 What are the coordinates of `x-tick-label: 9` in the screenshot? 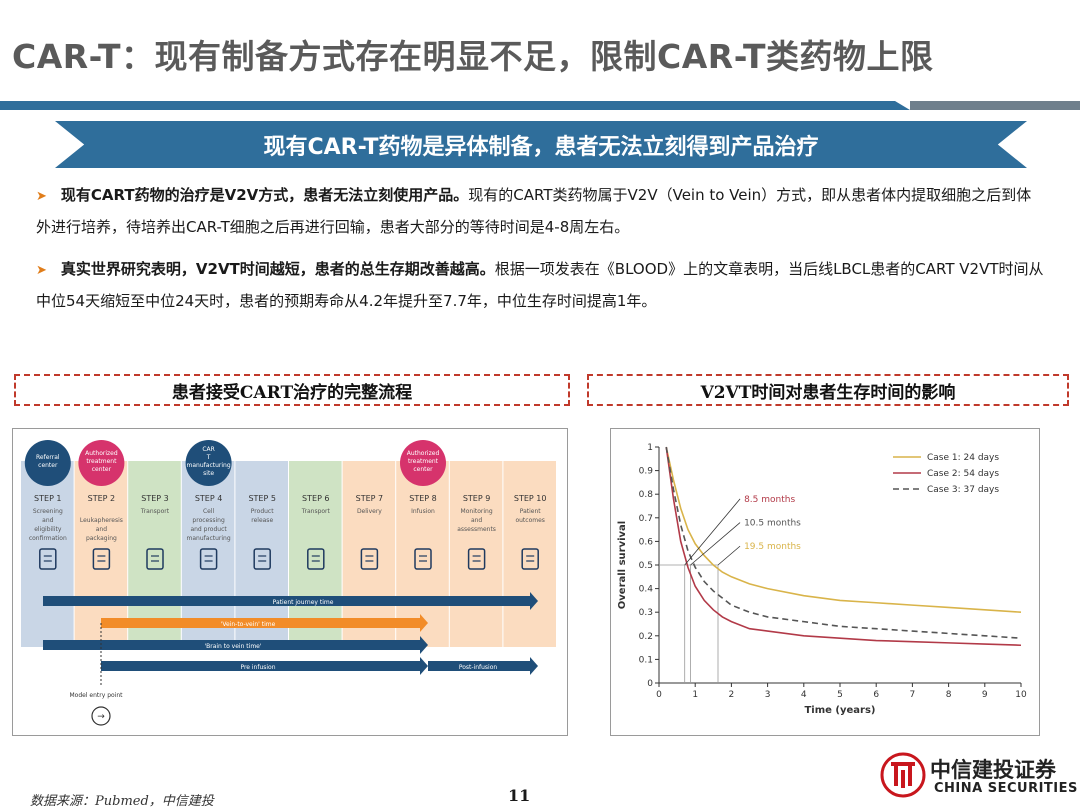 It's located at (985, 695).